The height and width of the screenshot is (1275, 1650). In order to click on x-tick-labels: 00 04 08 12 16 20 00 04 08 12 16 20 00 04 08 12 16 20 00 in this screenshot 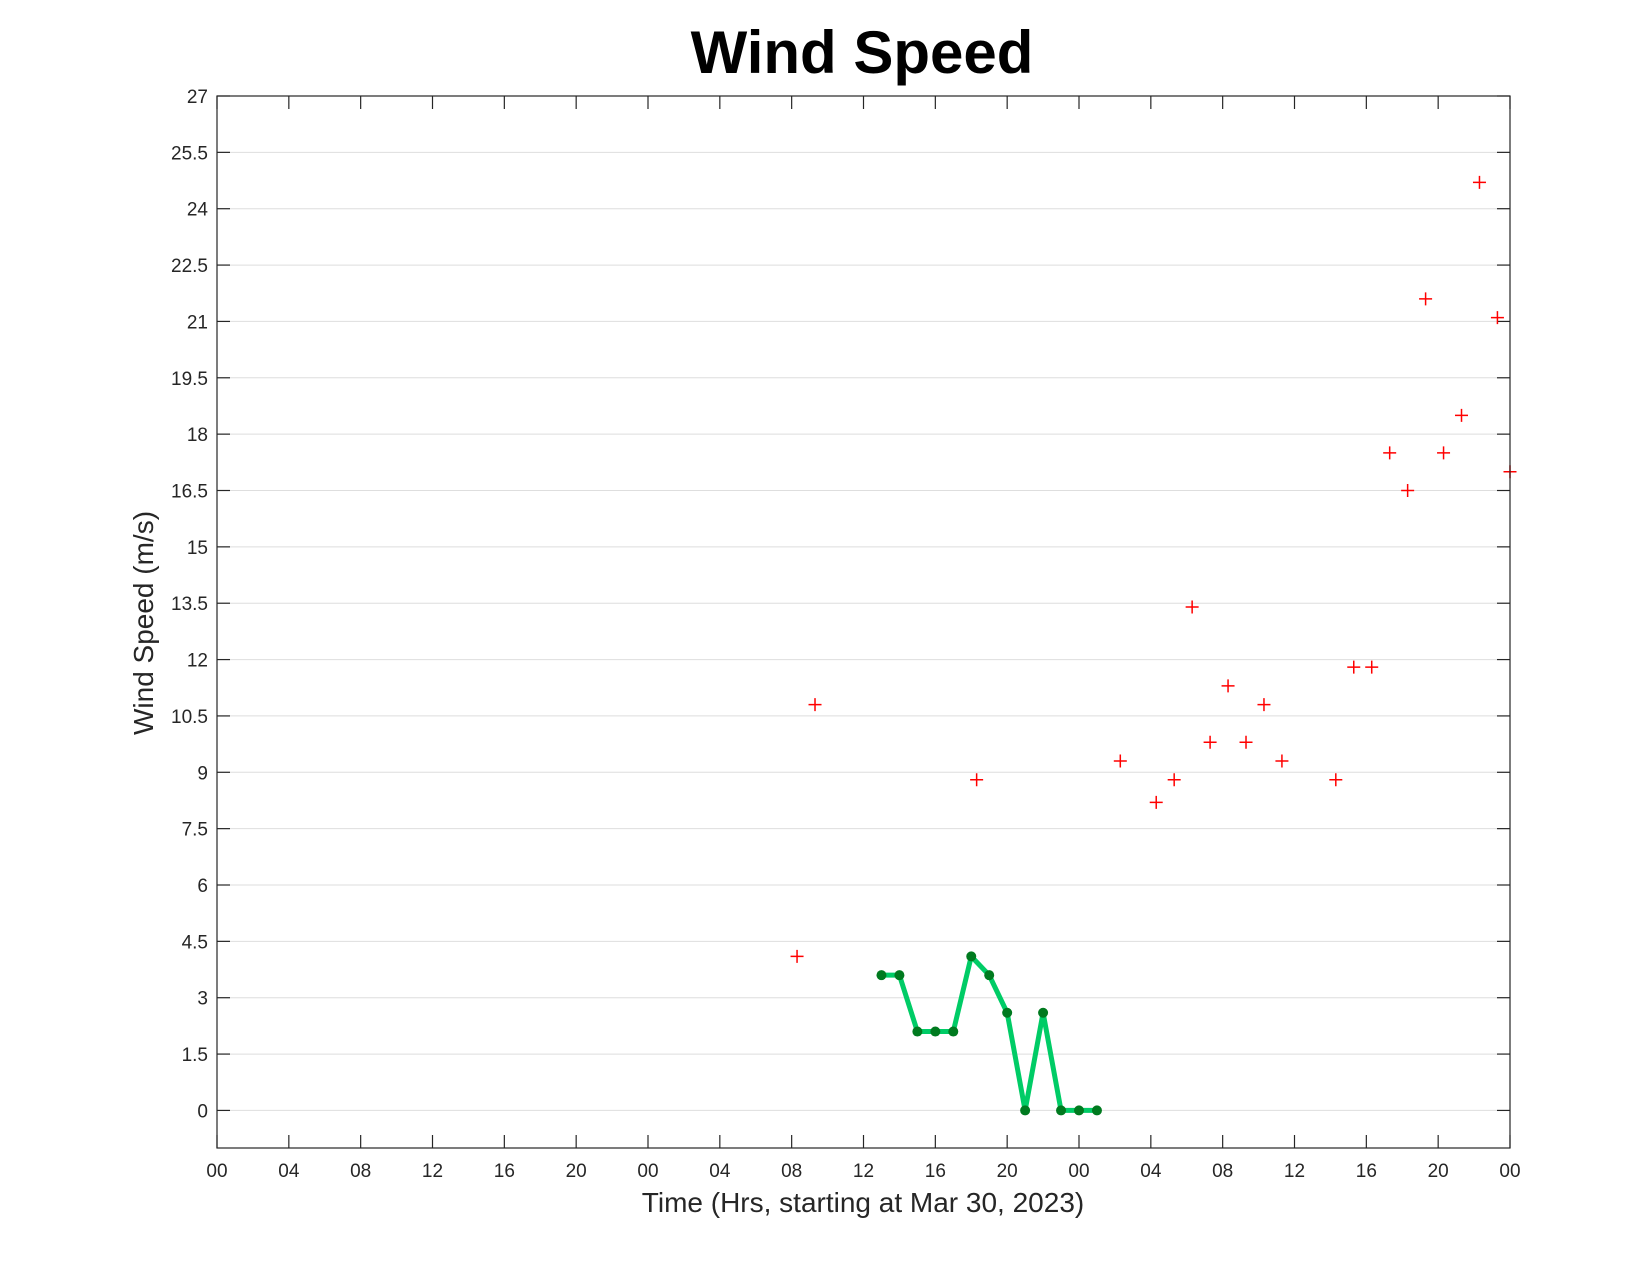, I will do `click(863, 1171)`.